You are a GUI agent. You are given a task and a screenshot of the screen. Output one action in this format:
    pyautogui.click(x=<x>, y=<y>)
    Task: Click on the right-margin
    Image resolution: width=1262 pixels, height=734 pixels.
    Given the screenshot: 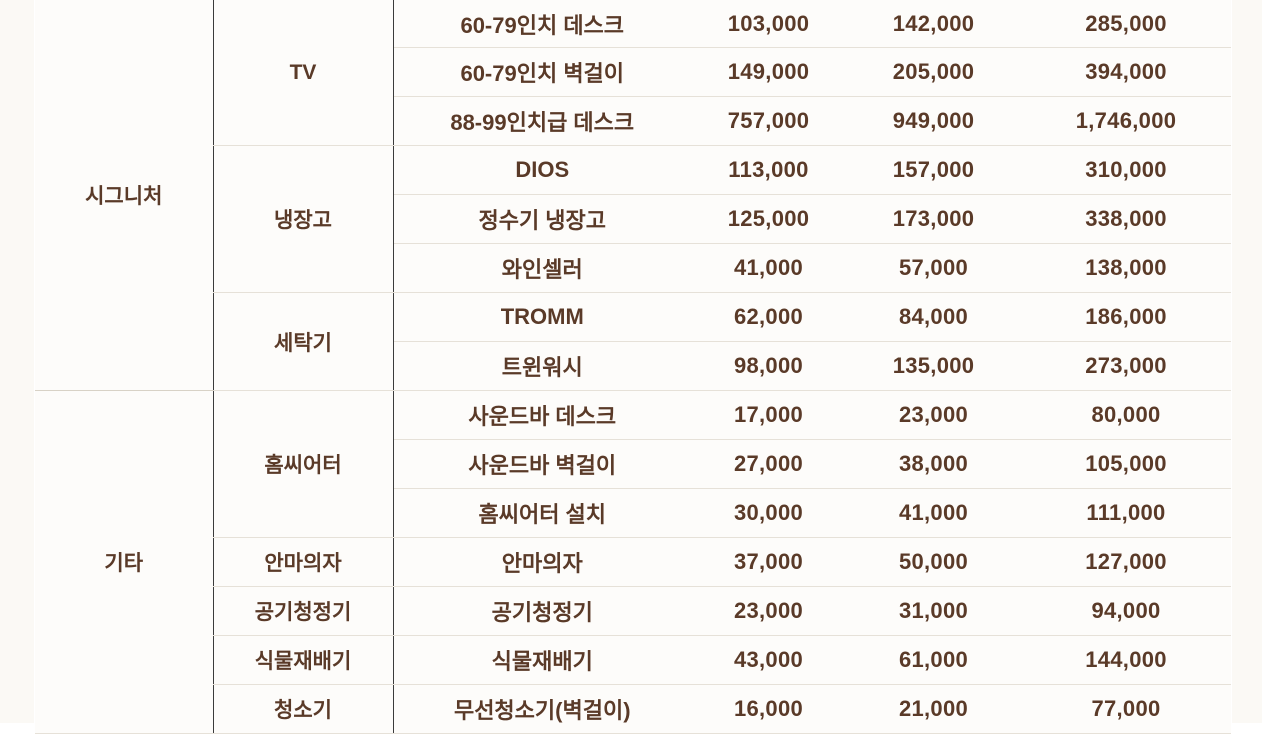 What is the action you would take?
    pyautogui.click(x=1247, y=361)
    